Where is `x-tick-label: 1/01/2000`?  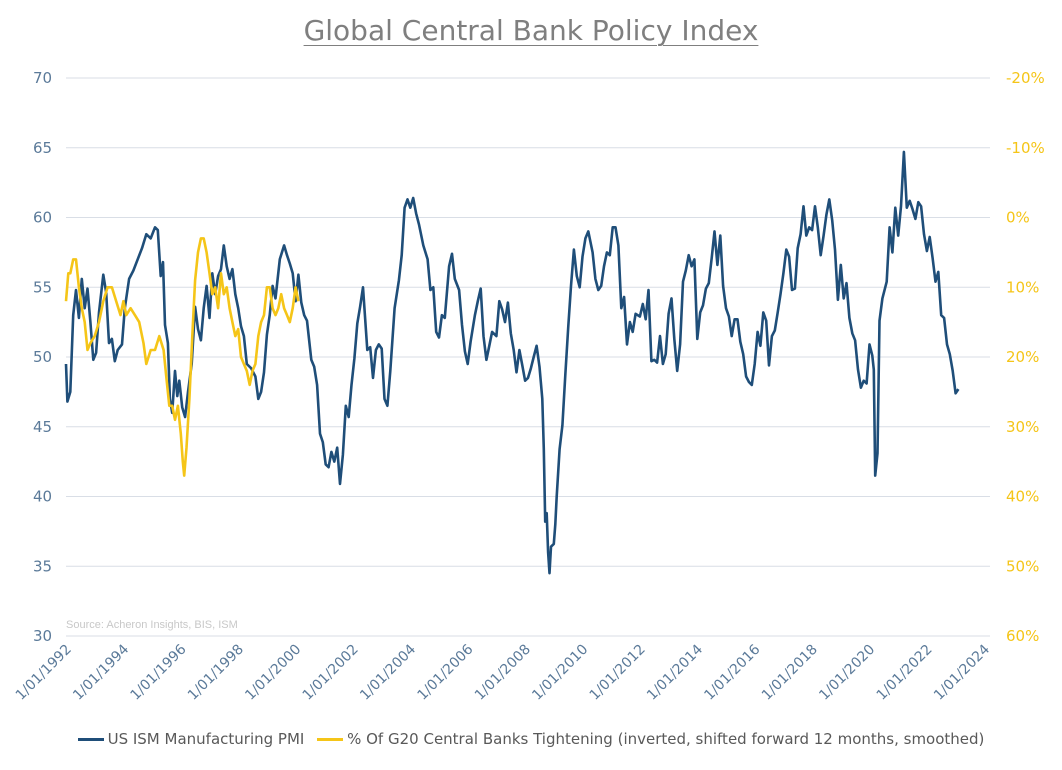 x-tick-label: 1/01/2000 is located at coordinates (273, 673).